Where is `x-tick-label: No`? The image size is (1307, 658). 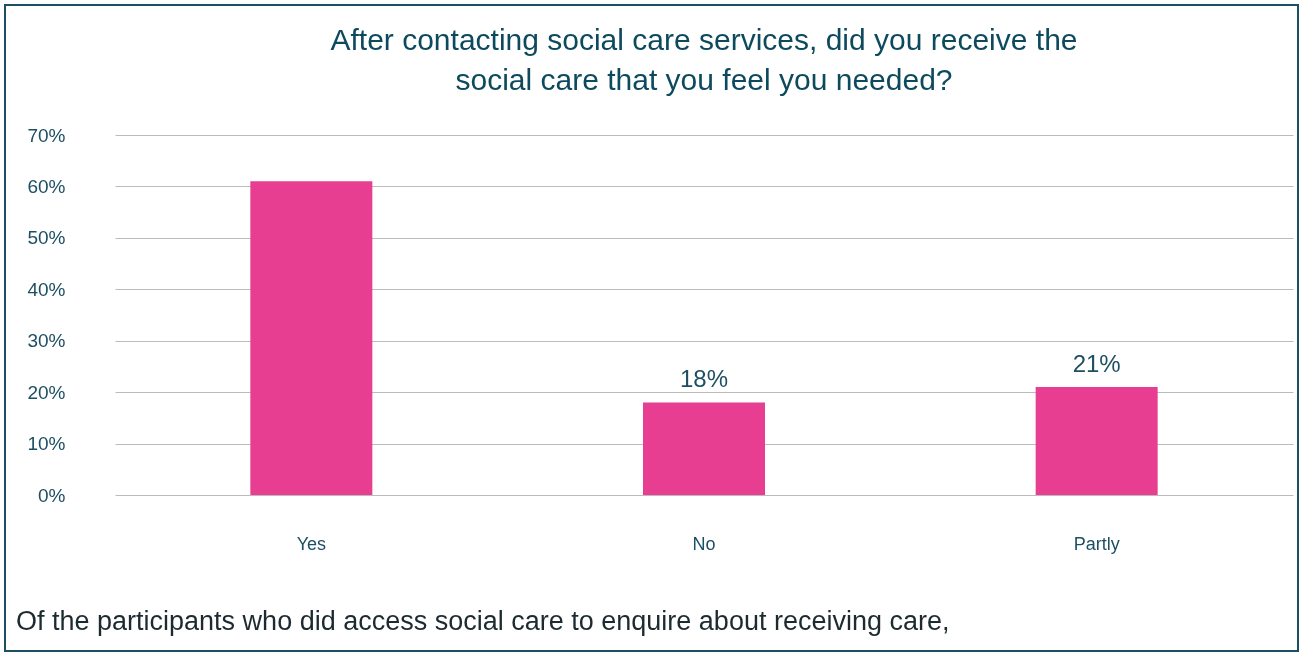 x-tick-label: No is located at coordinates (704, 543).